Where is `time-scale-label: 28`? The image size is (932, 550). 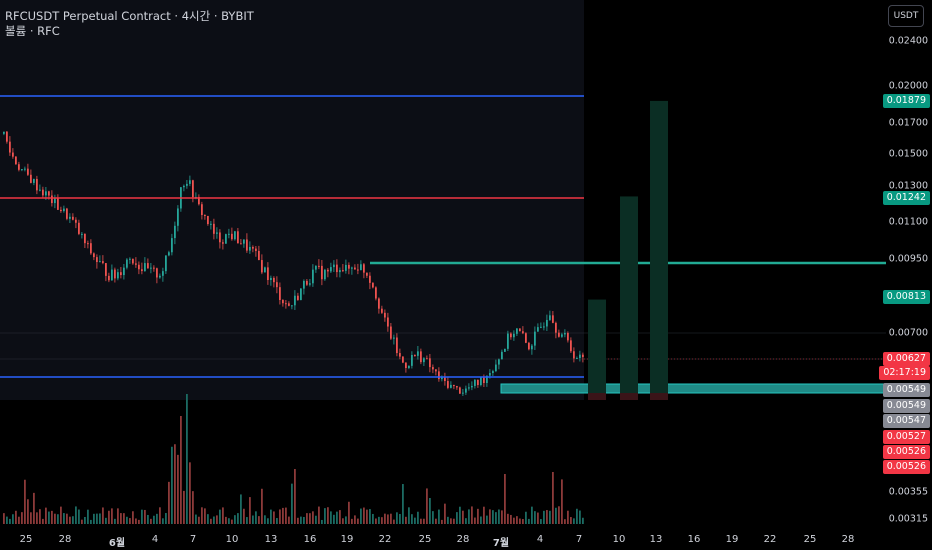 time-scale-label: 28 is located at coordinates (65, 539).